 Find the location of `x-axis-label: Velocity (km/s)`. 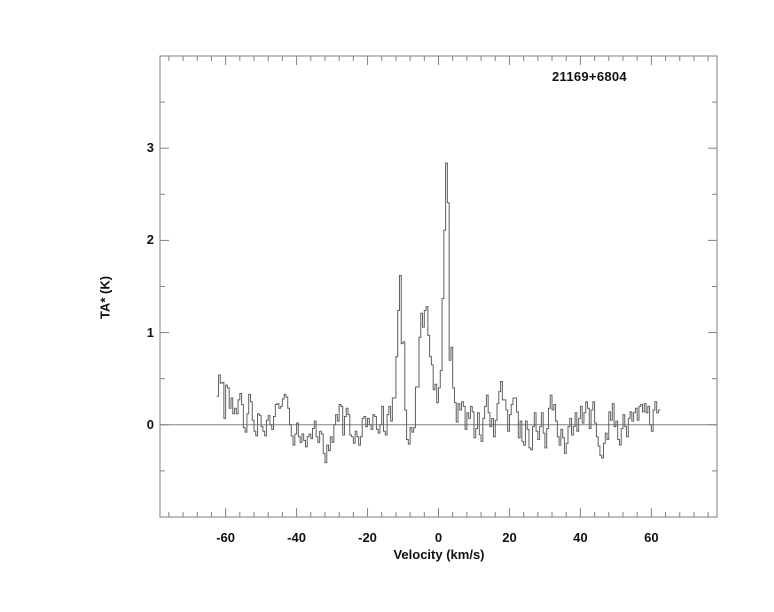

x-axis-label: Velocity (km/s) is located at coordinates (439, 554).